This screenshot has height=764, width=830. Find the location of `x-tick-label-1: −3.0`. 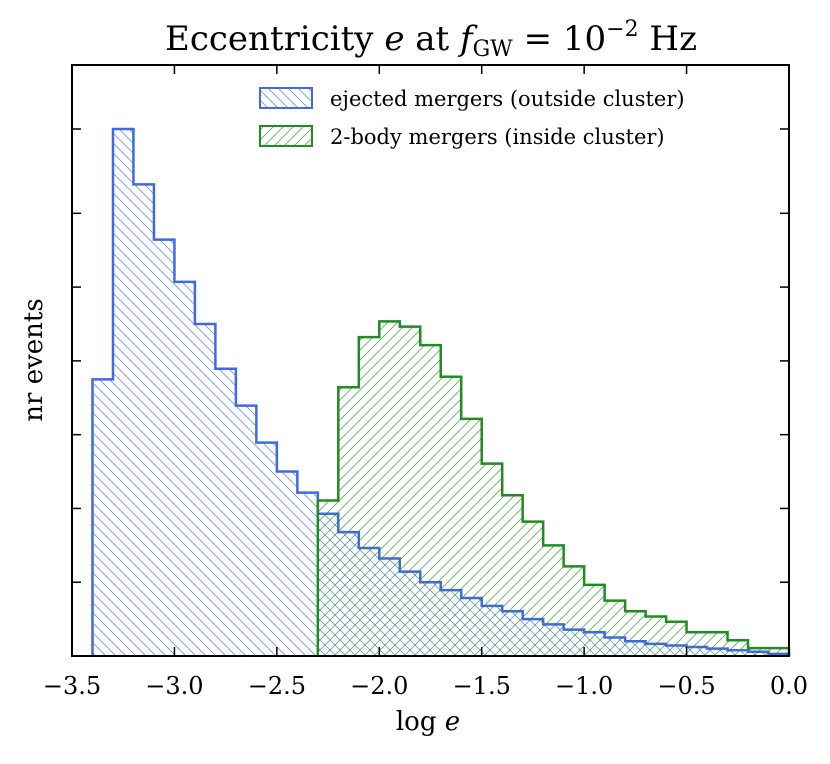

x-tick-label-1: −3.0 is located at coordinates (174, 686).